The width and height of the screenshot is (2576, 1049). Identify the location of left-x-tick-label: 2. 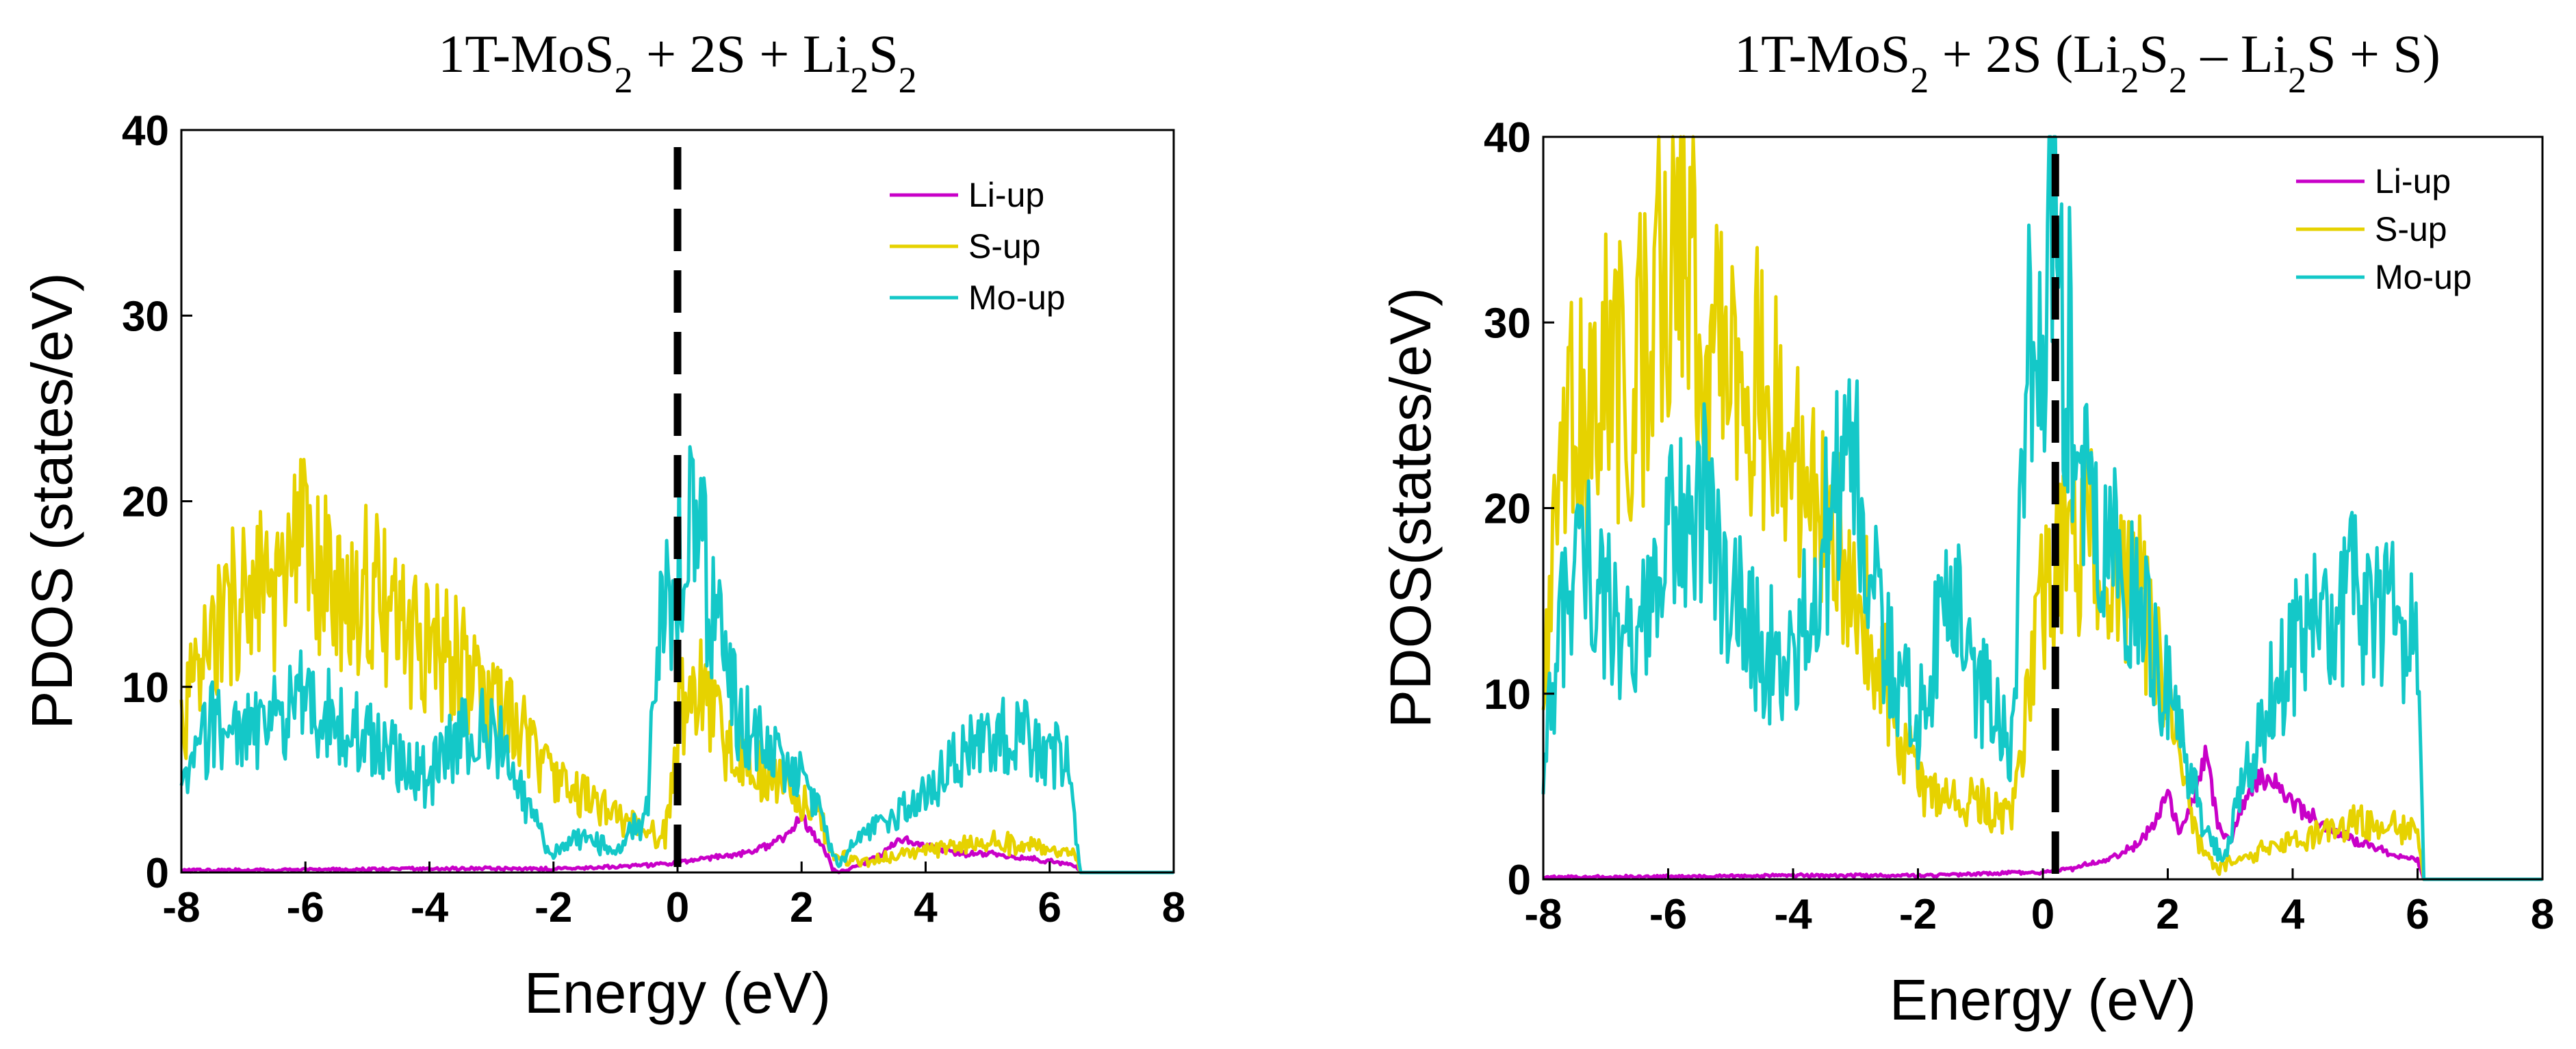
(801, 908).